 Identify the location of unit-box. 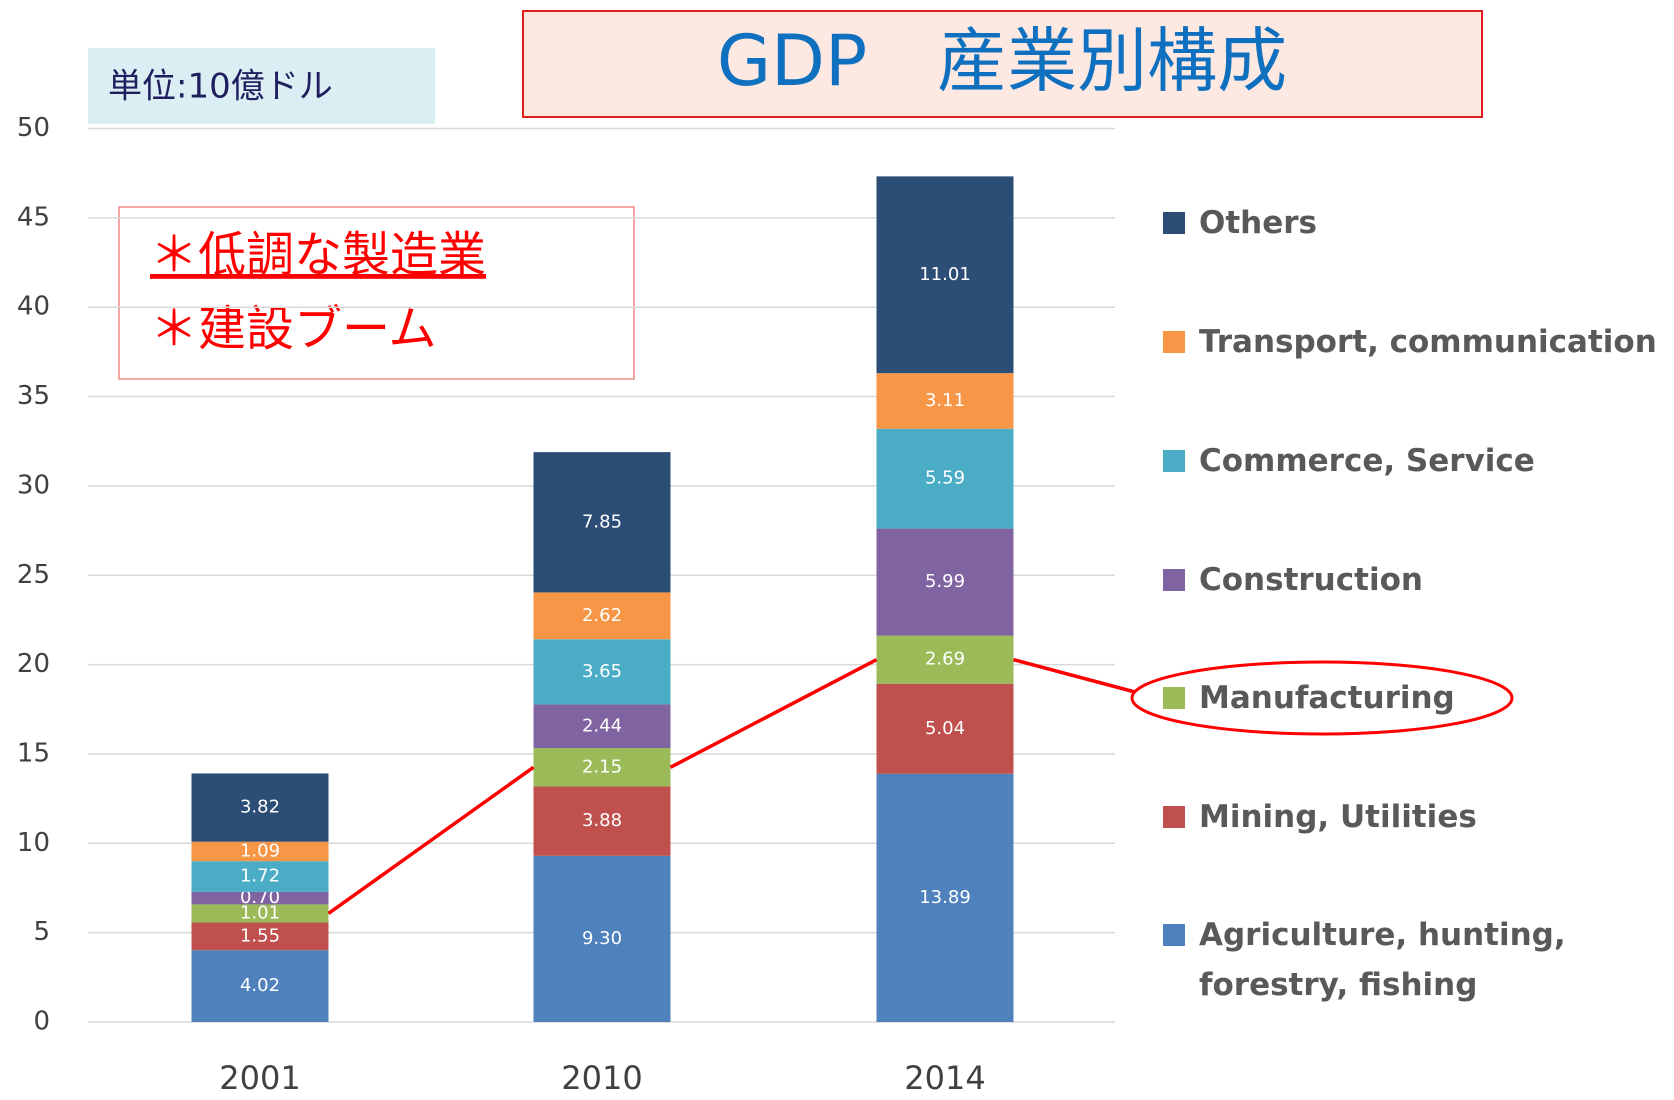
(261, 86).